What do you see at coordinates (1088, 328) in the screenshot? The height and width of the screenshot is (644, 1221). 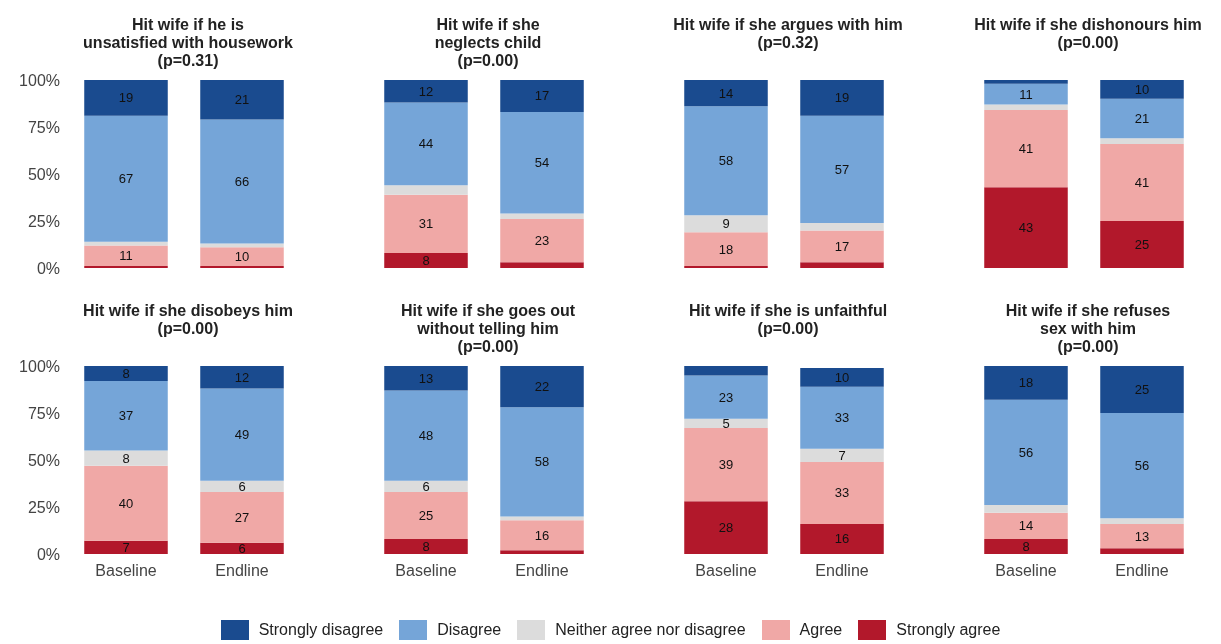 I see `chart-title: Hit wife if she refuses sex with him (p=0.00)` at bounding box center [1088, 328].